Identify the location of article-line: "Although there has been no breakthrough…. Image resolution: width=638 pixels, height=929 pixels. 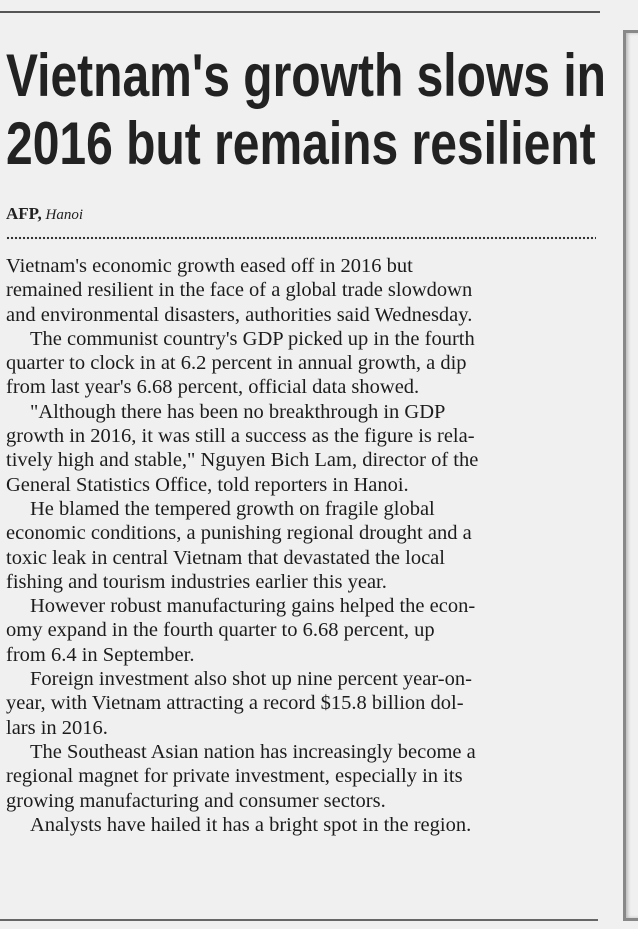
(238, 411).